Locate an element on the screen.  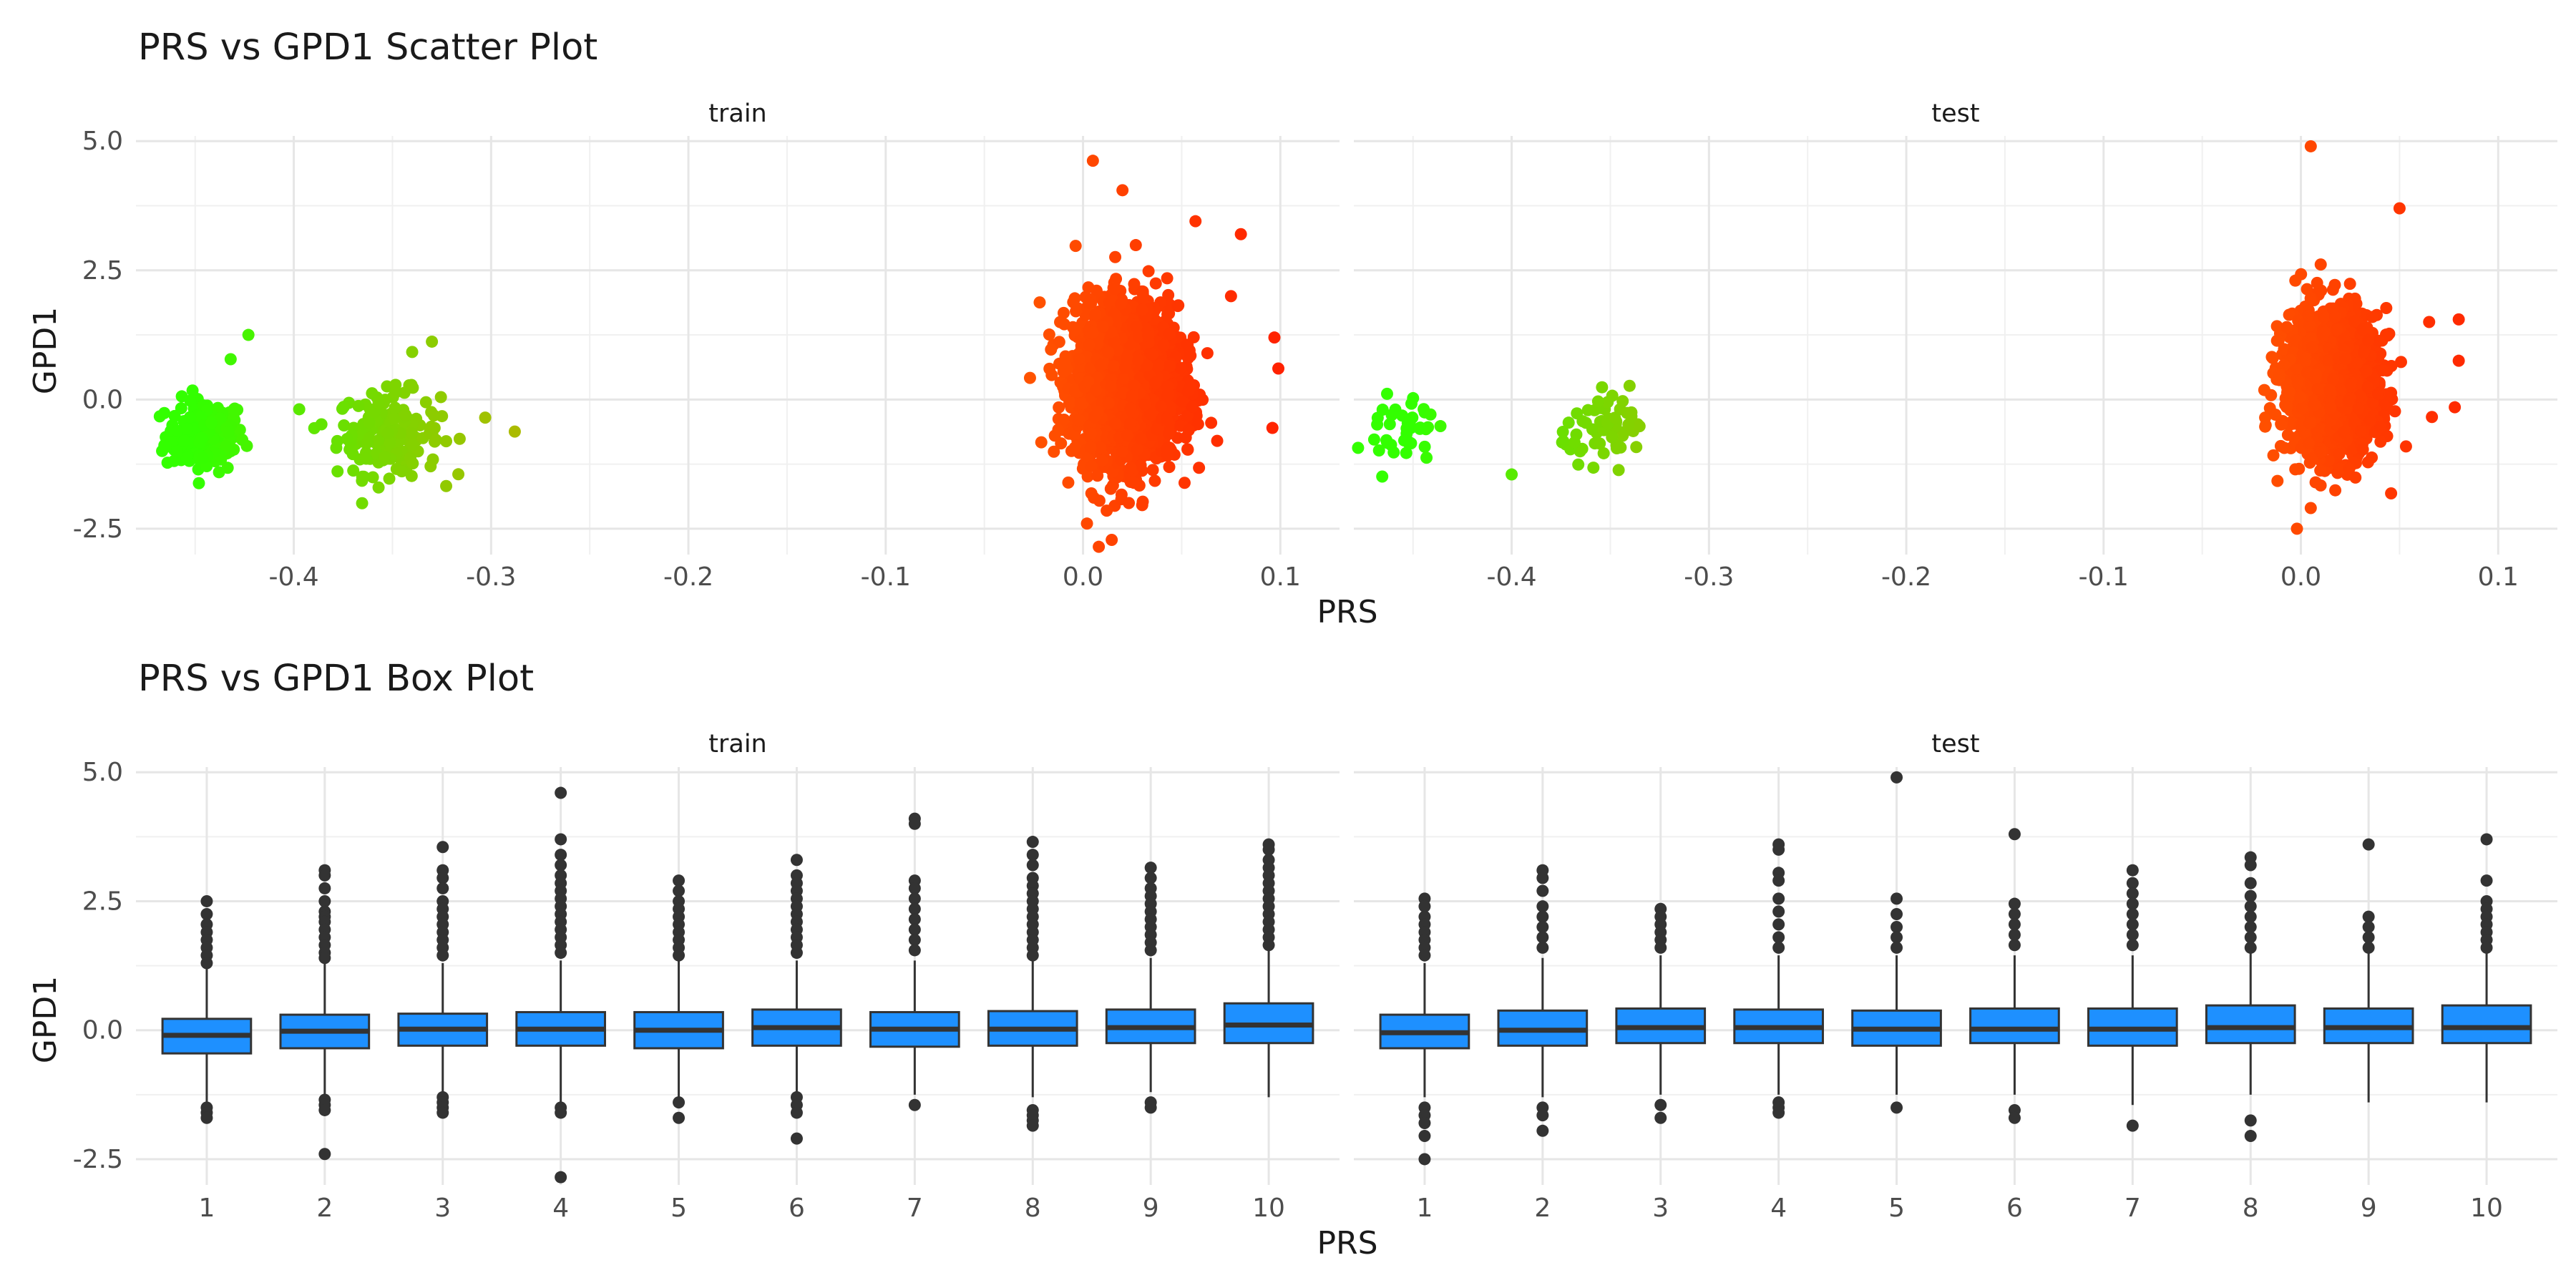
scatter-facet-label-test: test is located at coordinates (1955, 113).